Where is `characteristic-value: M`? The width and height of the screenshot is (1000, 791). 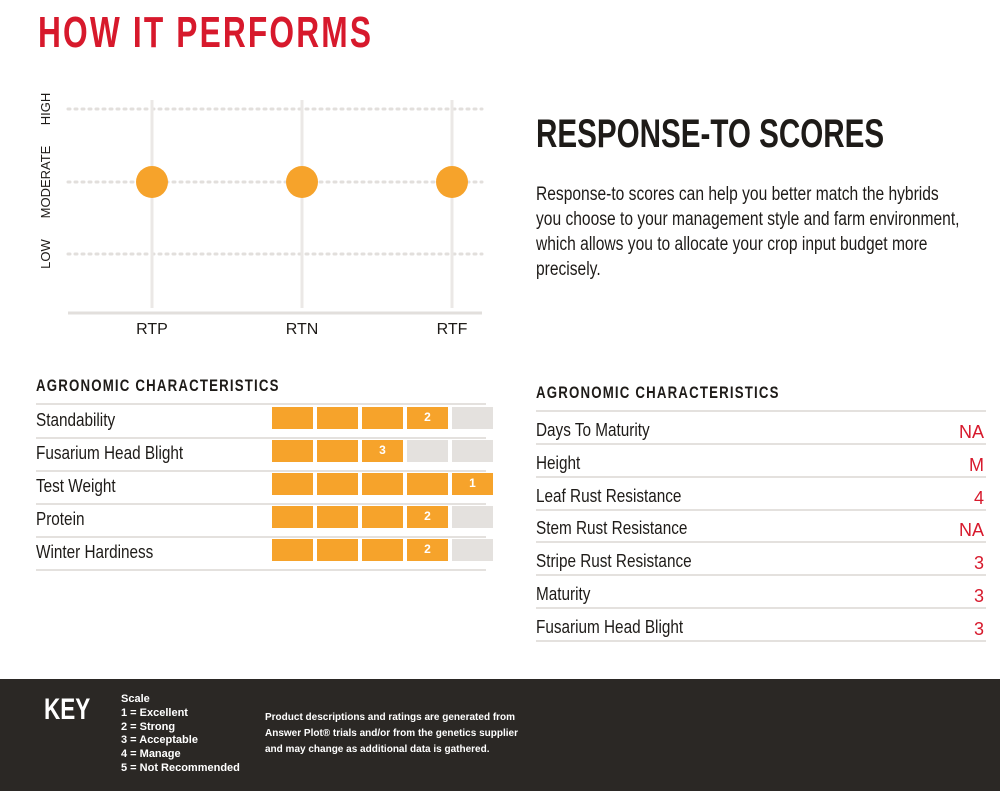
characteristic-value: M is located at coordinates (976, 464).